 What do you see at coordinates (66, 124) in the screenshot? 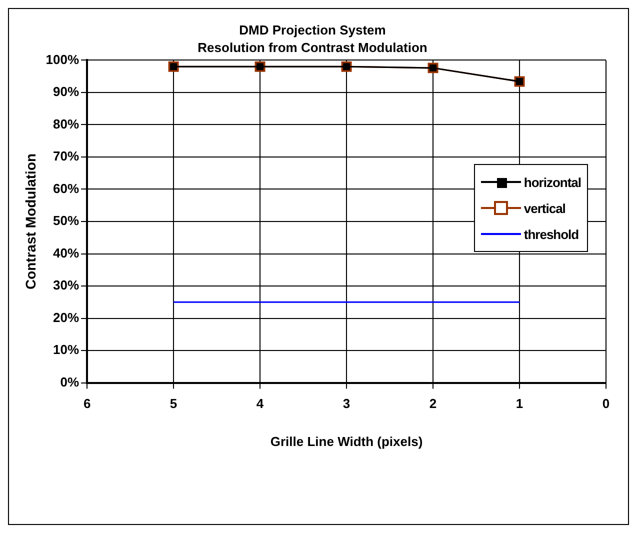
I see `y-tick-label: 80%` at bounding box center [66, 124].